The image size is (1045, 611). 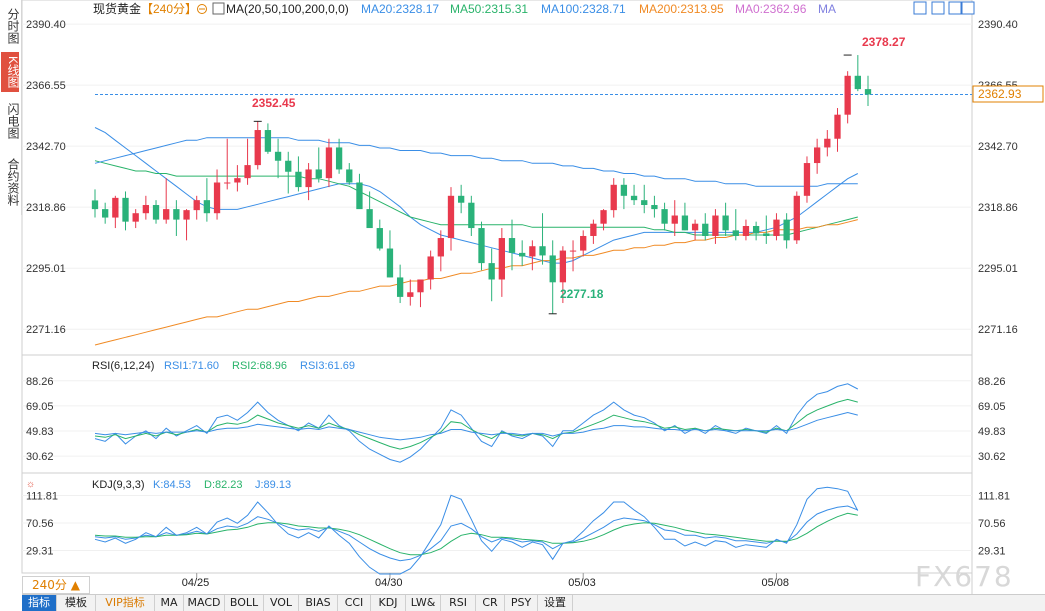 I want to click on kdj-line-j, so click(x=476, y=530).